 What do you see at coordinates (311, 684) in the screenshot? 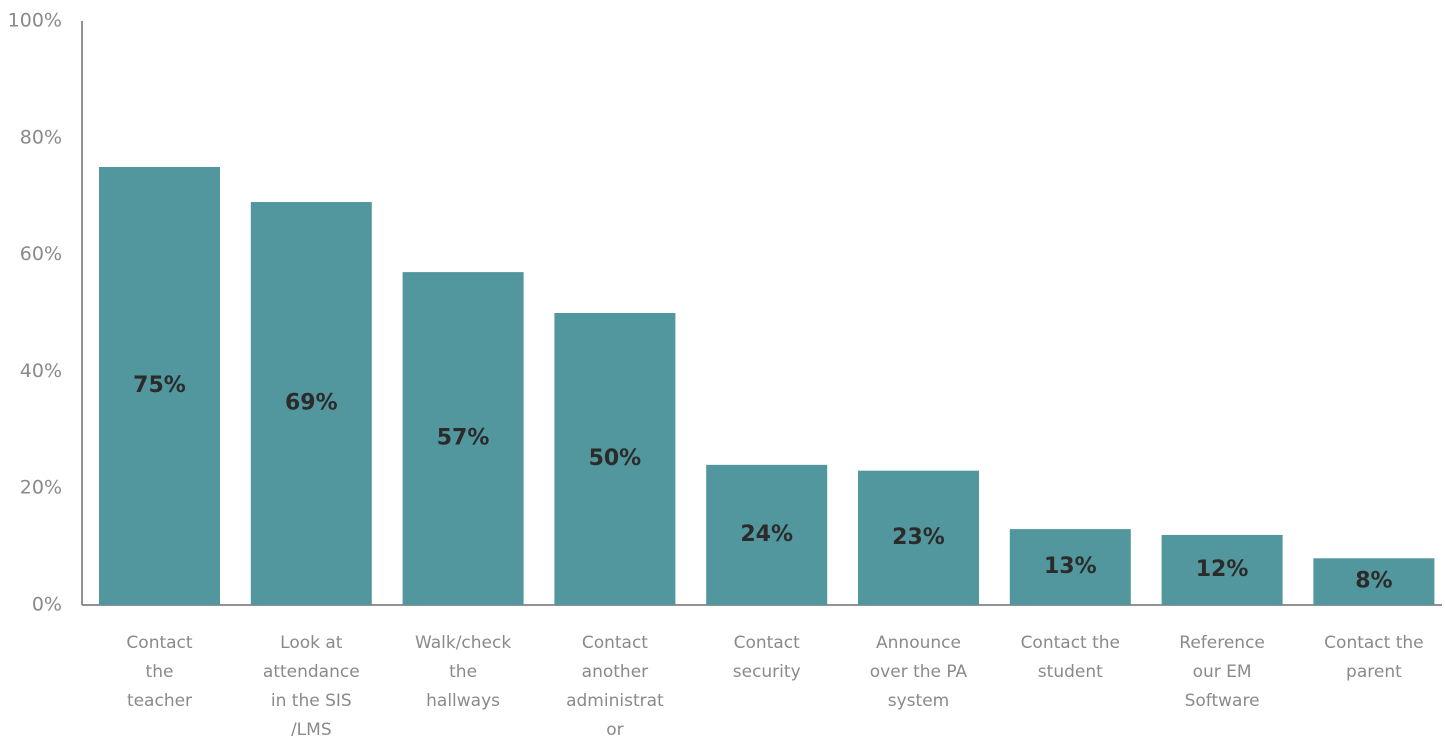
I see `category-label: Look at attendance in the SIS/LMS` at bounding box center [311, 684].